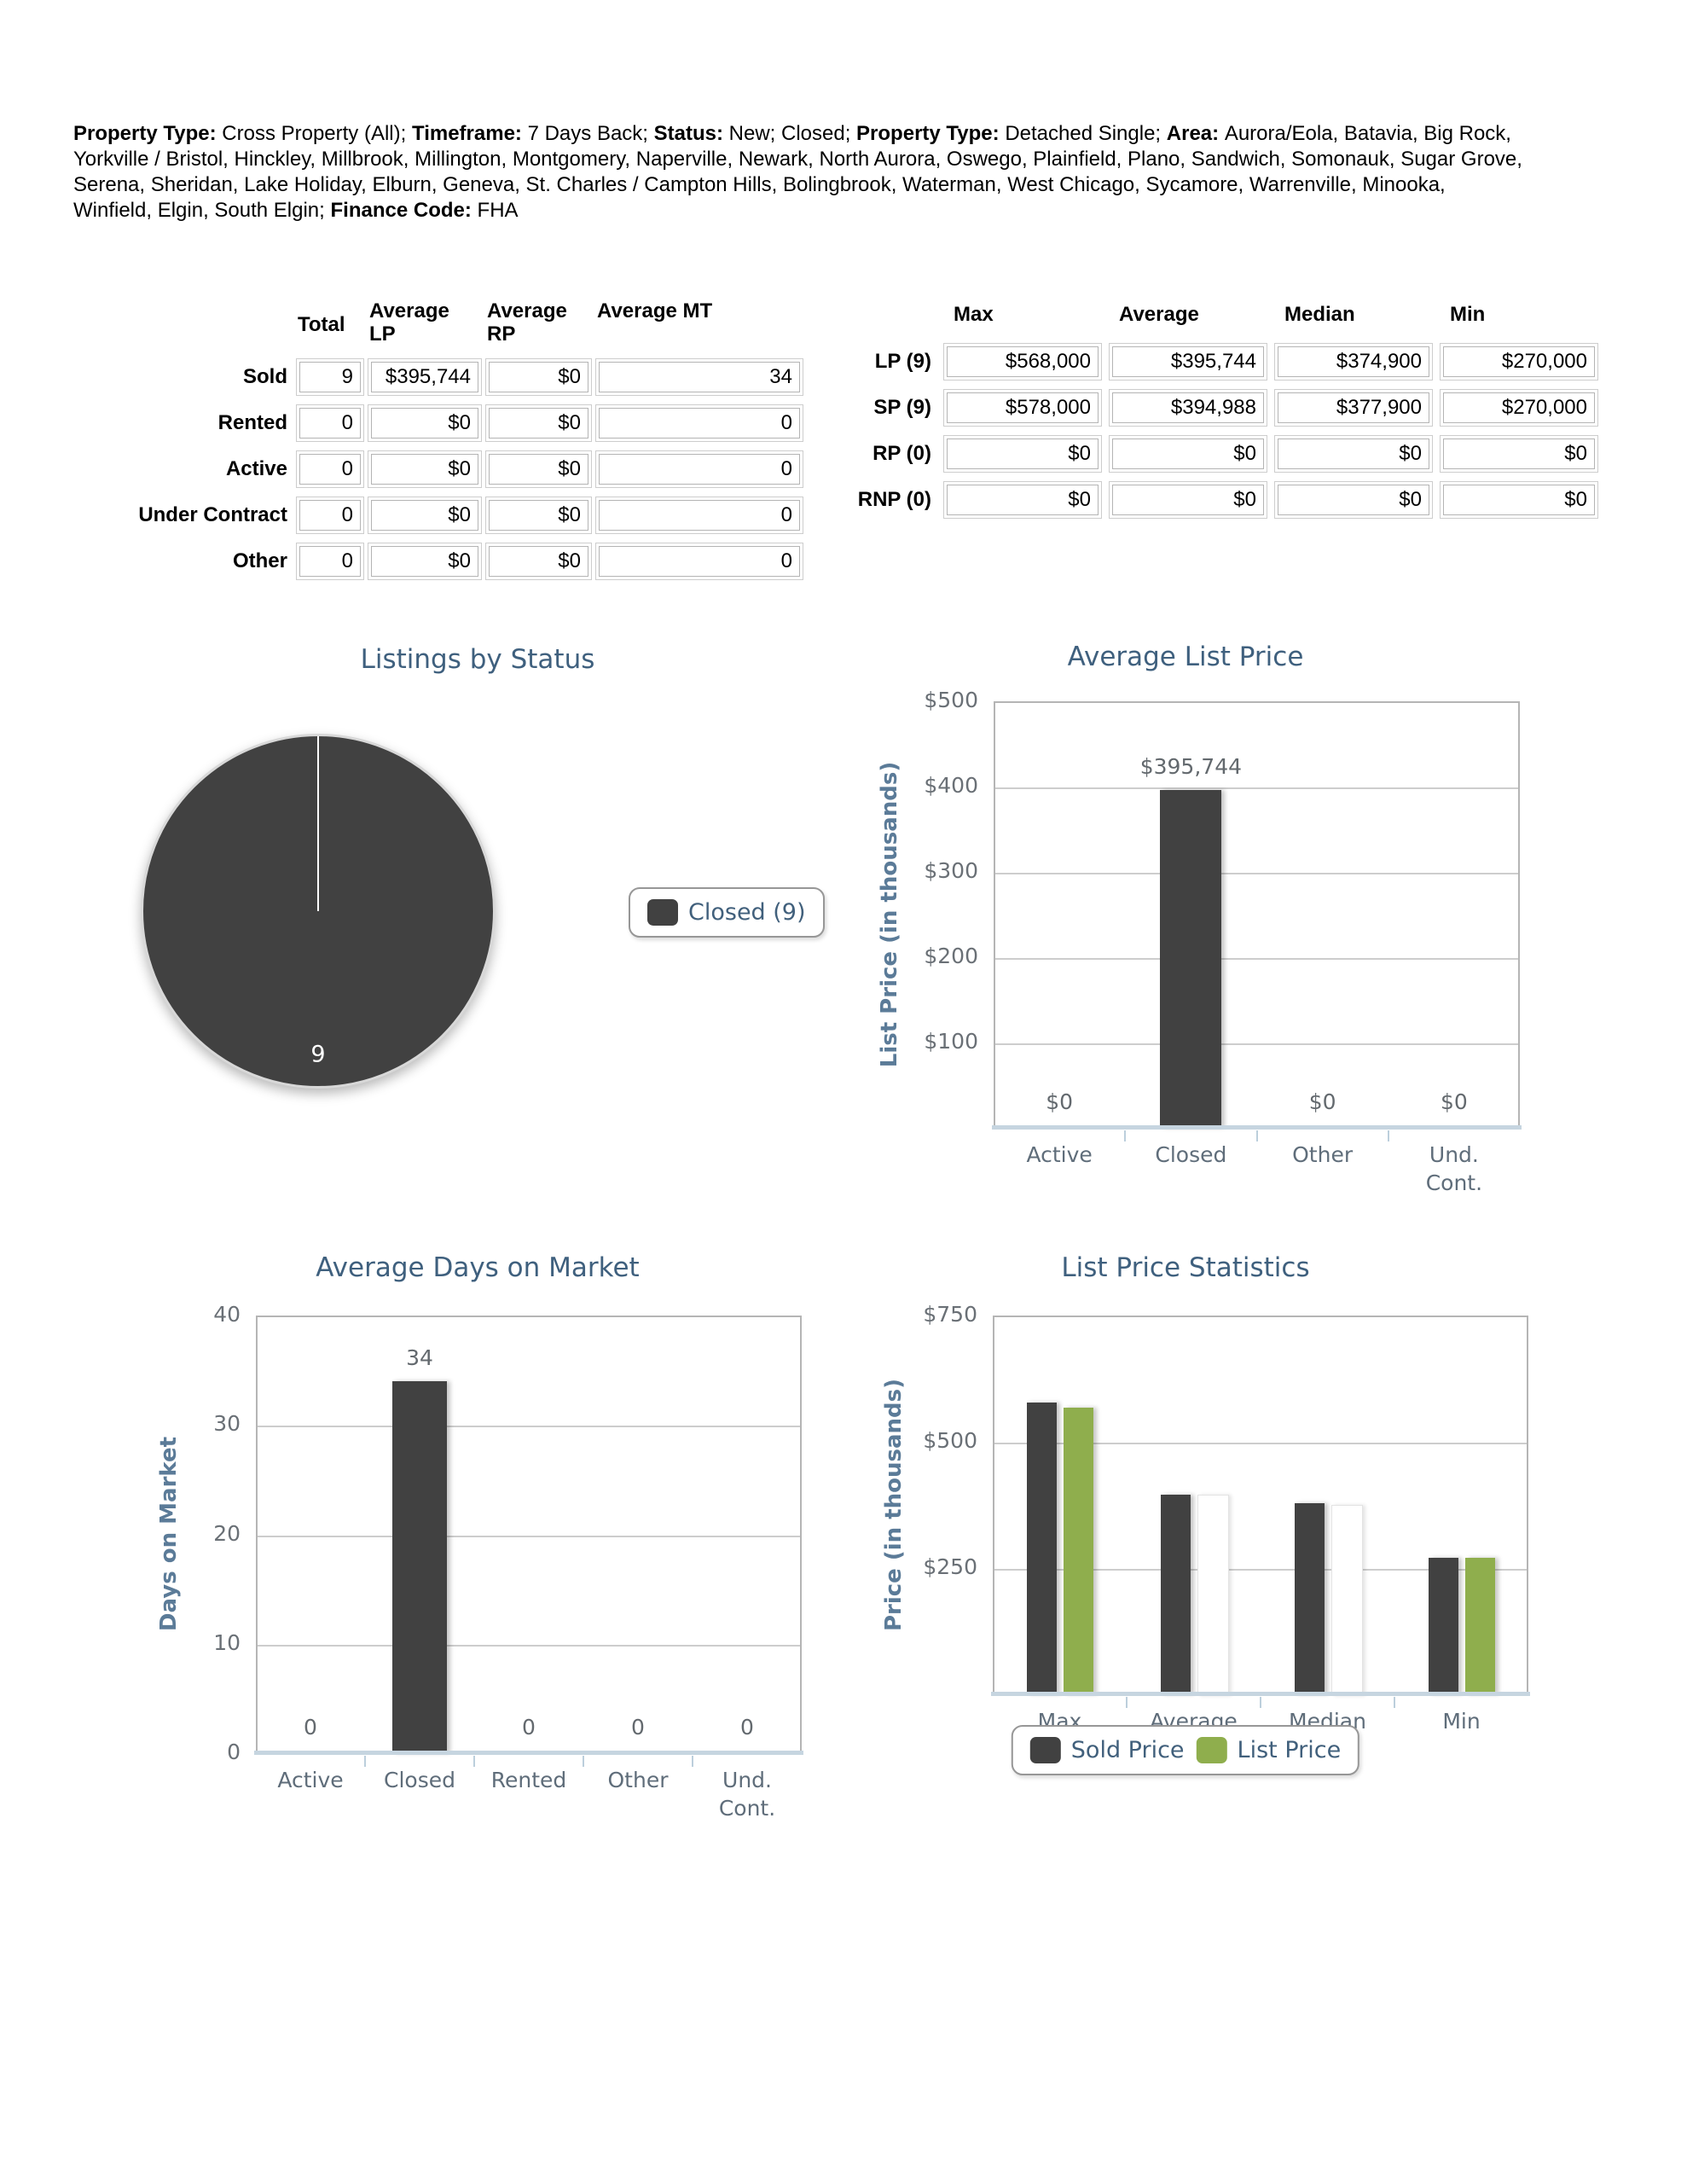 Image resolution: width=1687 pixels, height=2184 pixels. What do you see at coordinates (318, 1054) in the screenshot?
I see `pie-value-label: 9` at bounding box center [318, 1054].